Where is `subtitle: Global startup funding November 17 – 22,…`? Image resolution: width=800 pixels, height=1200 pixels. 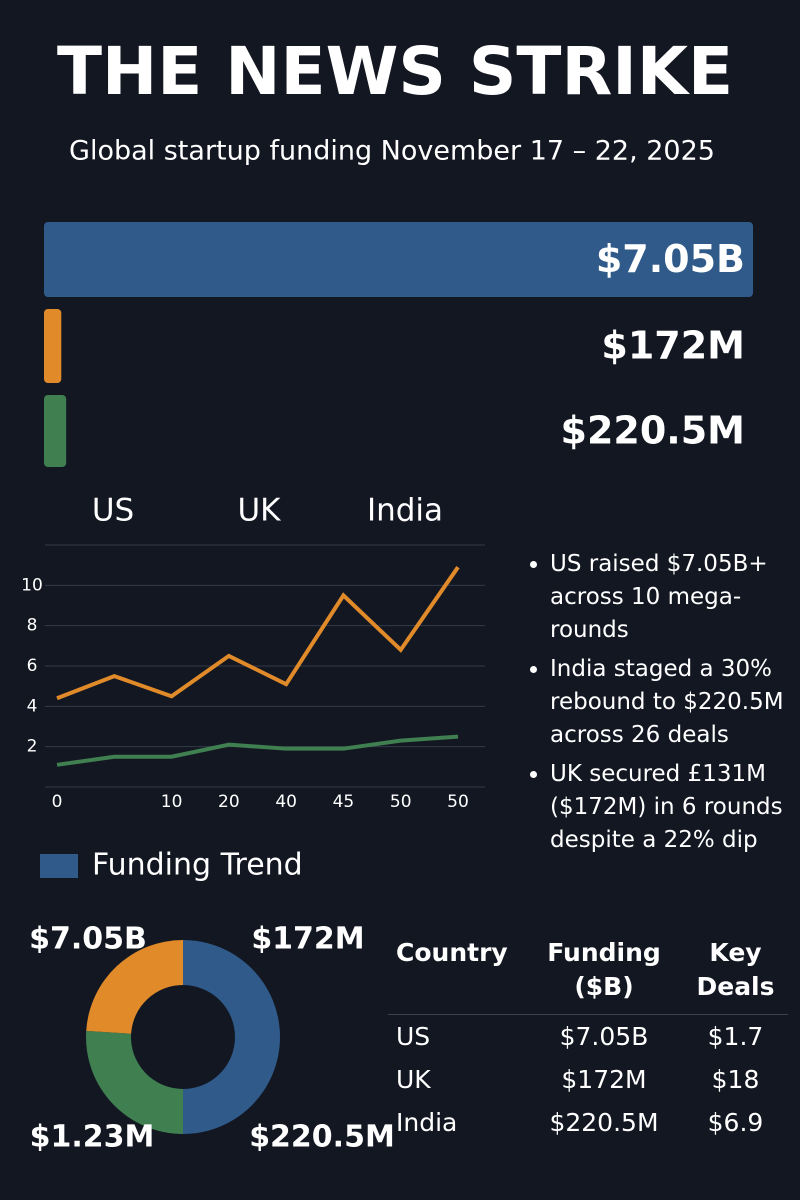
subtitle: Global startup funding November 17 – 22,… is located at coordinates (392, 151).